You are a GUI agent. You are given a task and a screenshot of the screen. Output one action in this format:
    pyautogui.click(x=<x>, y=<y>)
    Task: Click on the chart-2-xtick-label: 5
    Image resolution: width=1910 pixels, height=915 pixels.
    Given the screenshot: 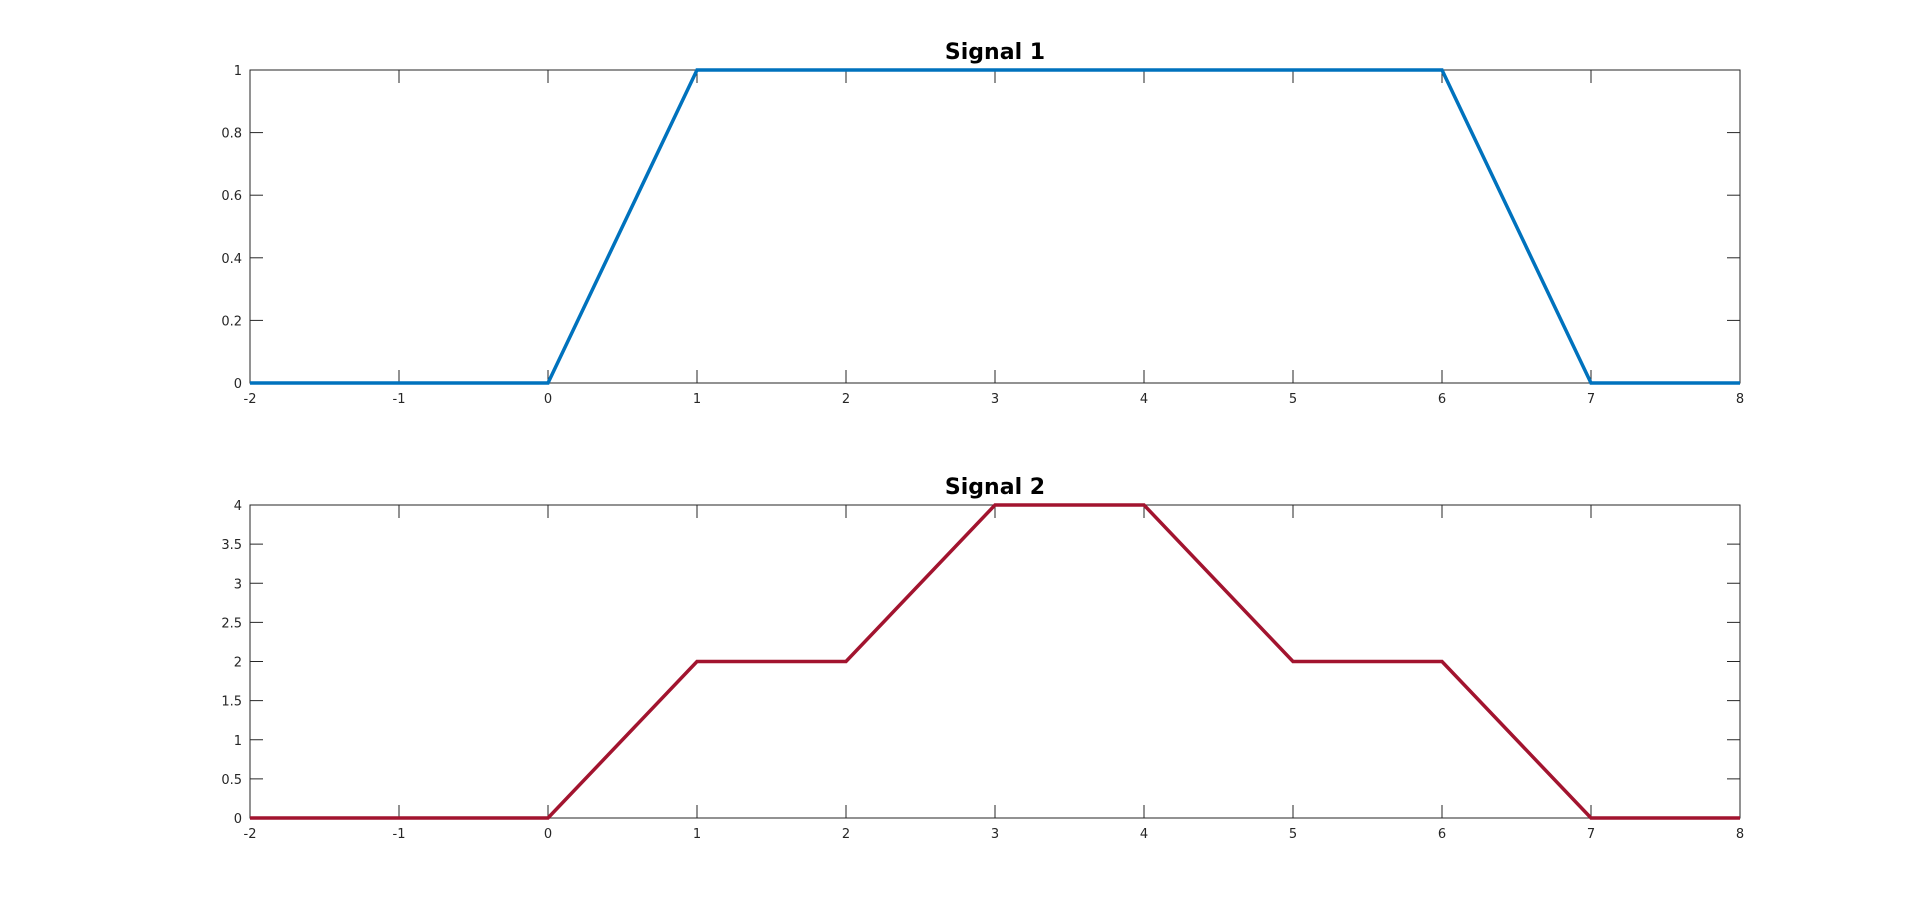 What is the action you would take?
    pyautogui.click(x=1293, y=834)
    